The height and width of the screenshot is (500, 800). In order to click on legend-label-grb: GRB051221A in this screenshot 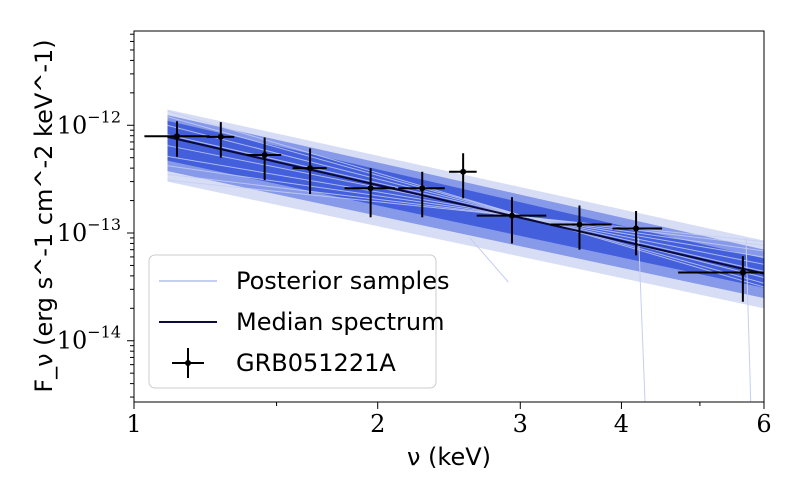, I will do `click(316, 363)`.